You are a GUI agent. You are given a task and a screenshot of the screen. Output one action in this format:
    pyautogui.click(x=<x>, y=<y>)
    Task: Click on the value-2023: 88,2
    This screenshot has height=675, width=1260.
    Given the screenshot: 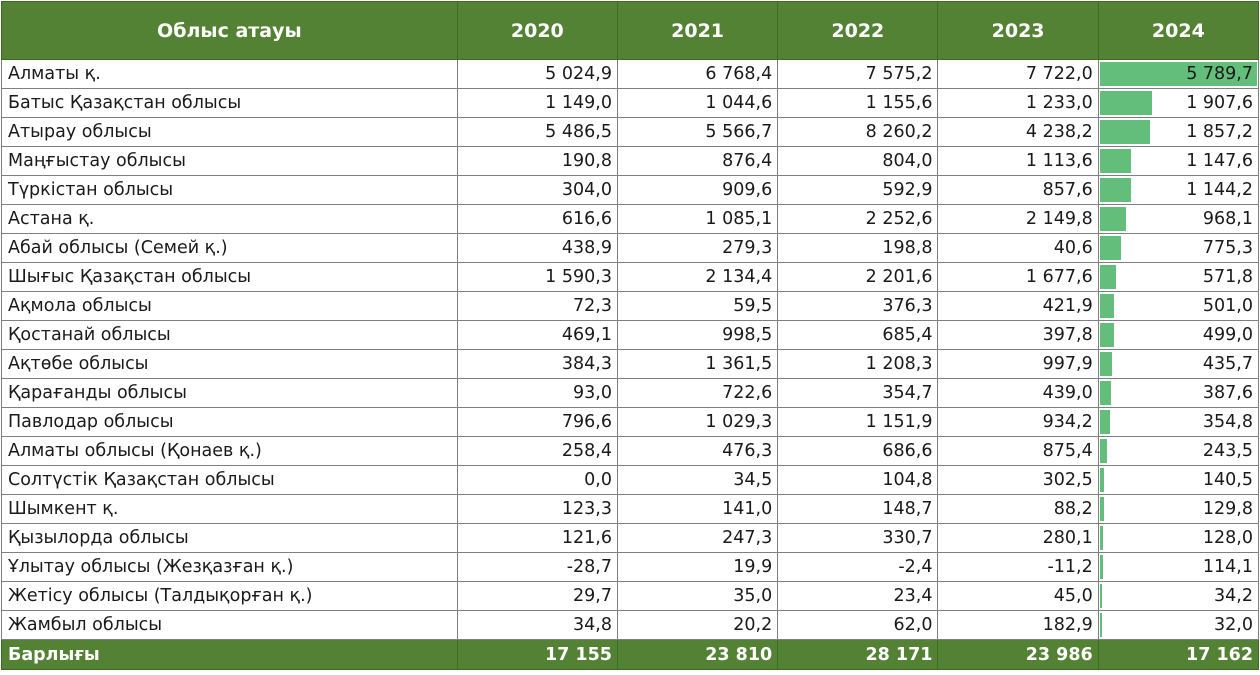 What is the action you would take?
    pyautogui.click(x=1018, y=509)
    